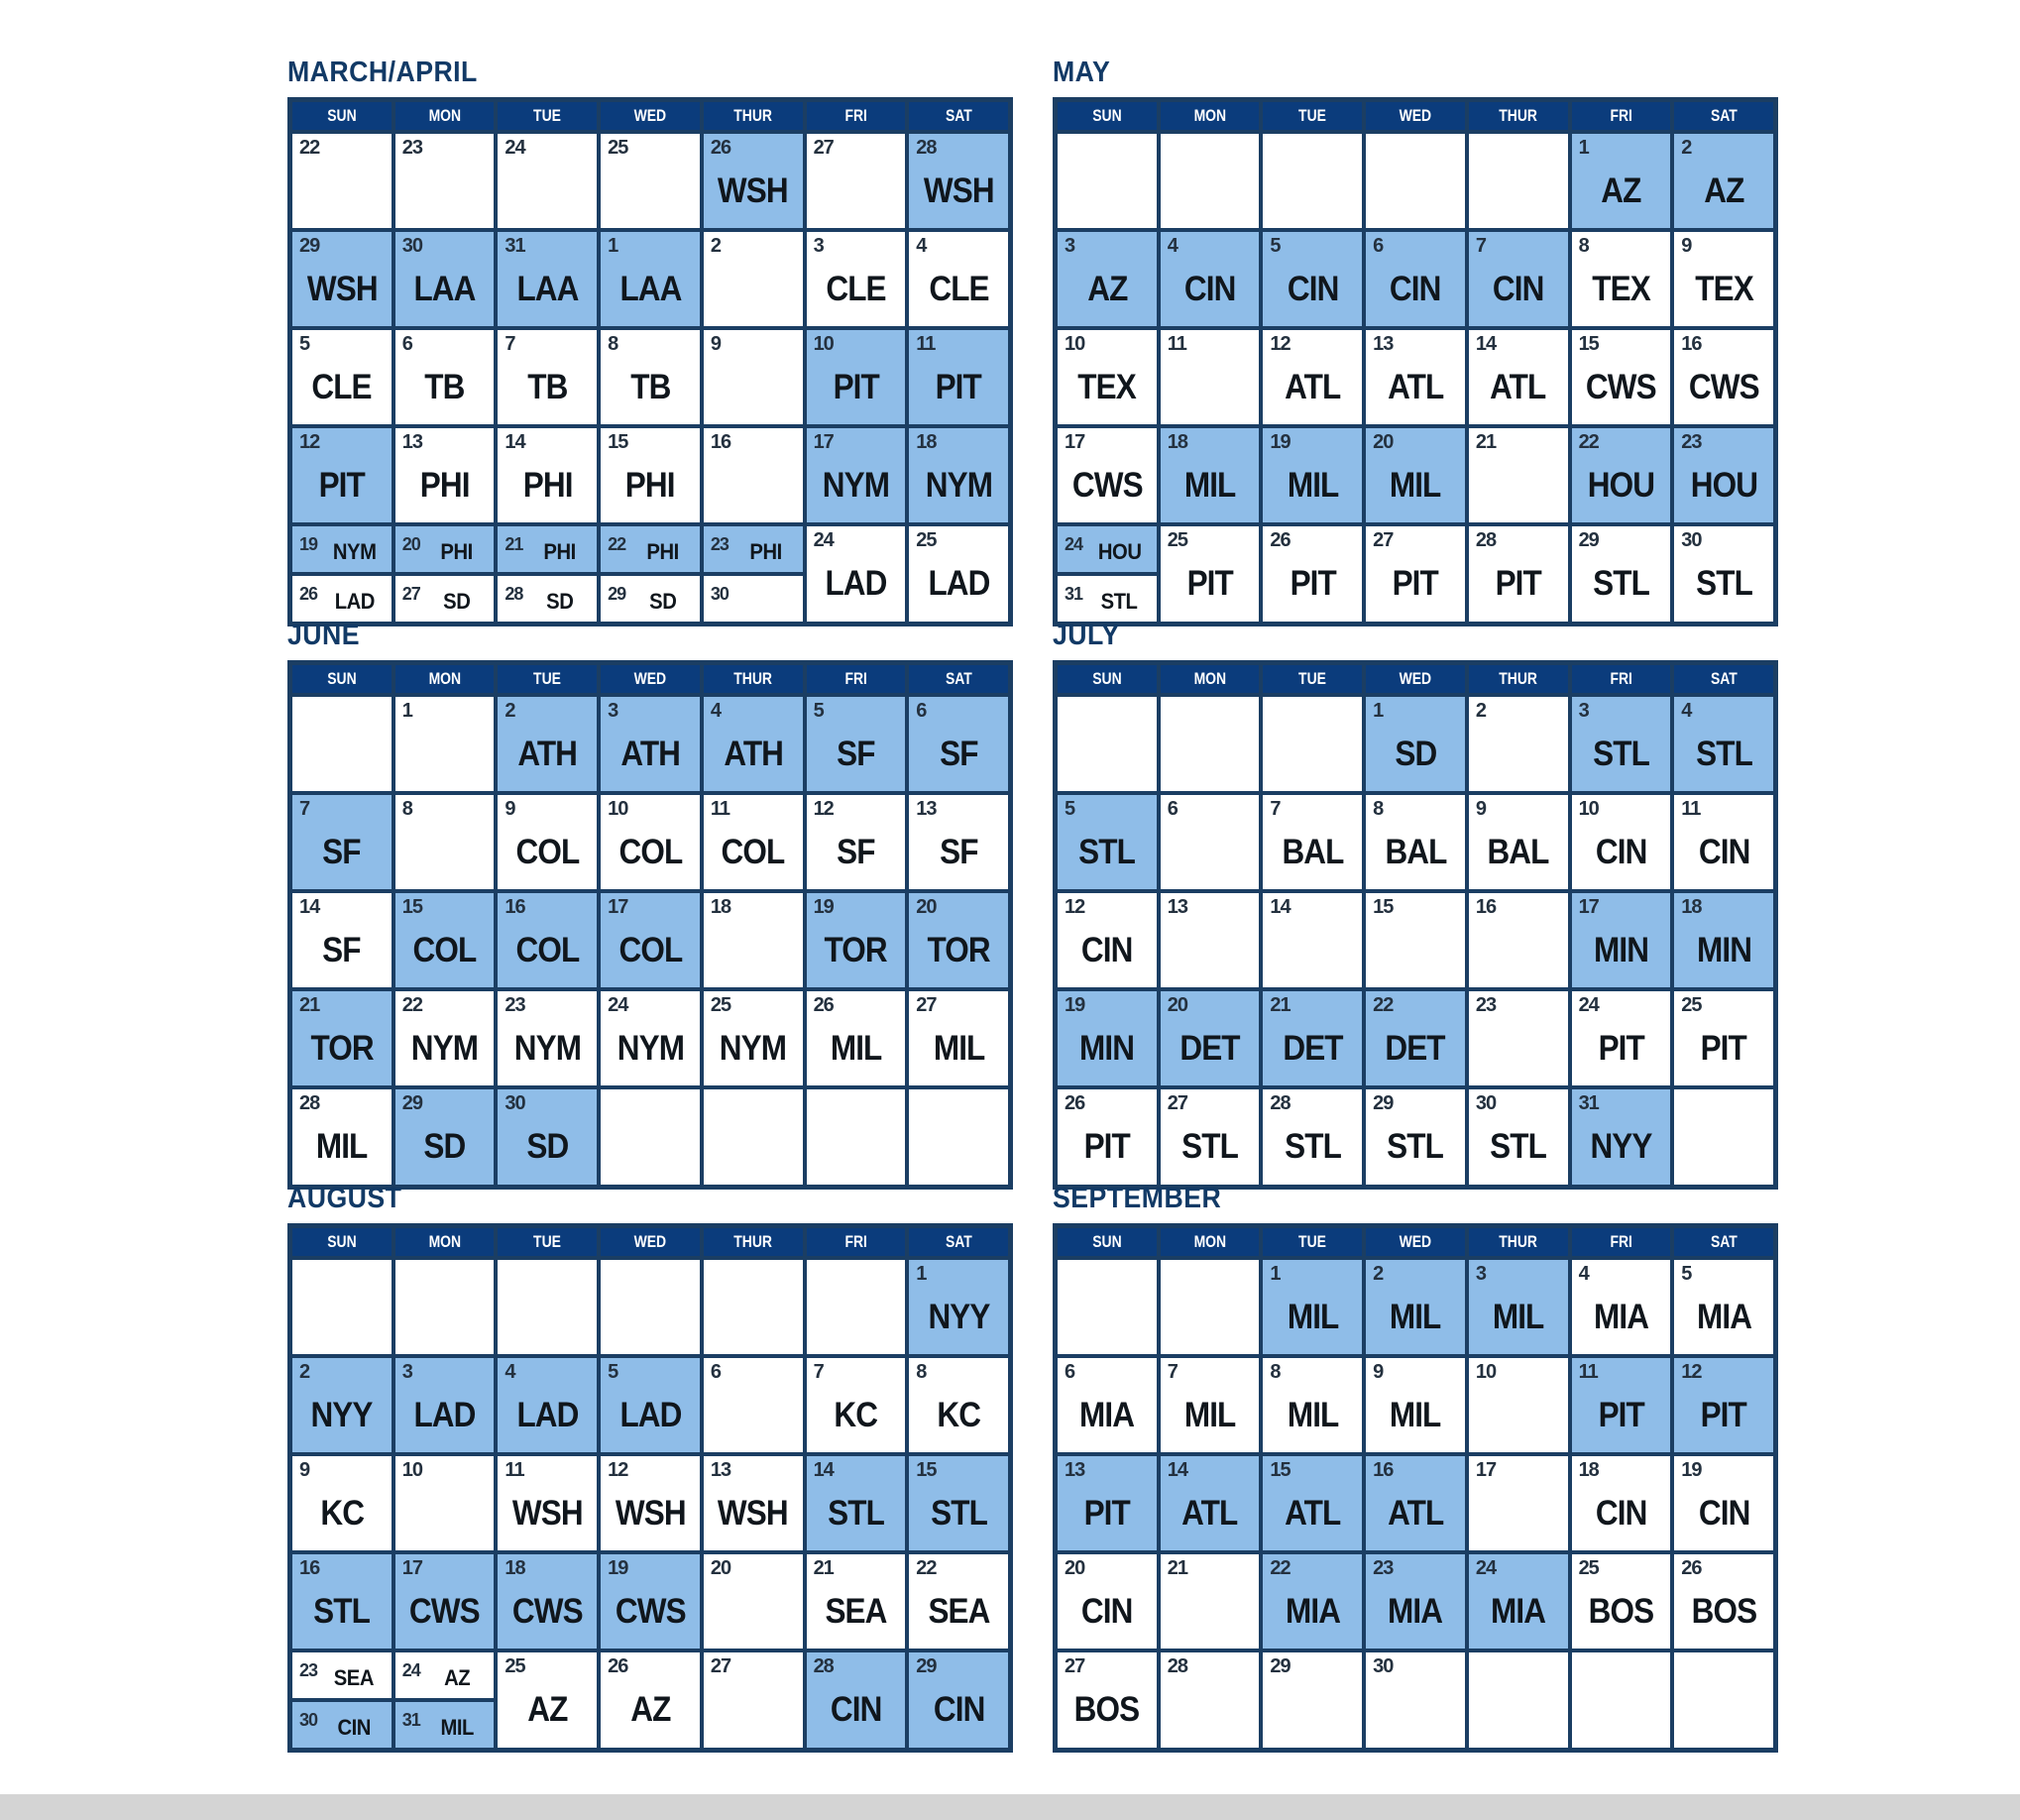  What do you see at coordinates (444, 549) in the screenshot?
I see `day-half-top: 20 PHI` at bounding box center [444, 549].